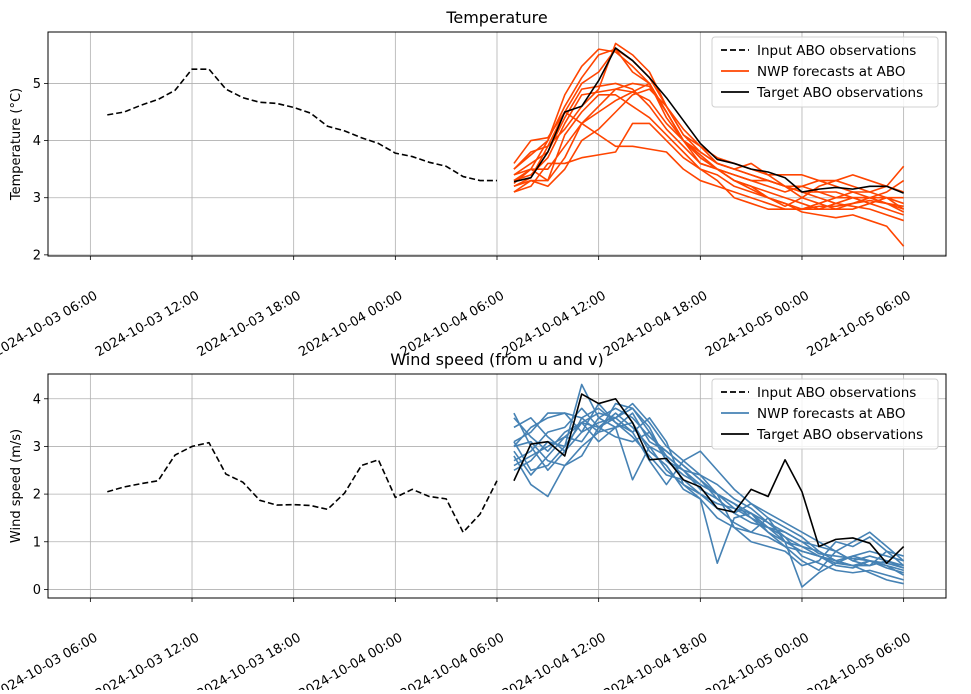 The height and width of the screenshot is (694, 971). I want to click on y-axis-label: Wind speed (m/s), so click(16, 486).